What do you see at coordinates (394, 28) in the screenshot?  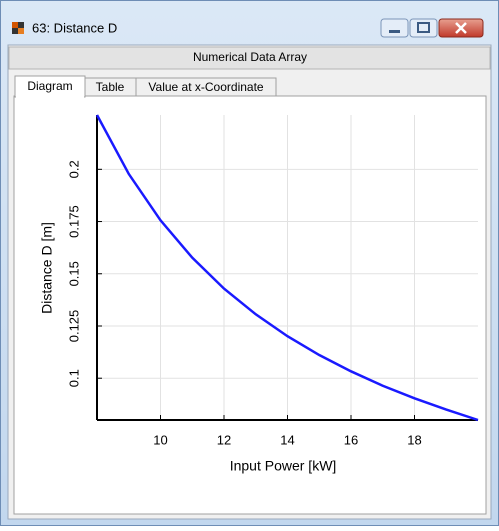 I see `minimize-button` at bounding box center [394, 28].